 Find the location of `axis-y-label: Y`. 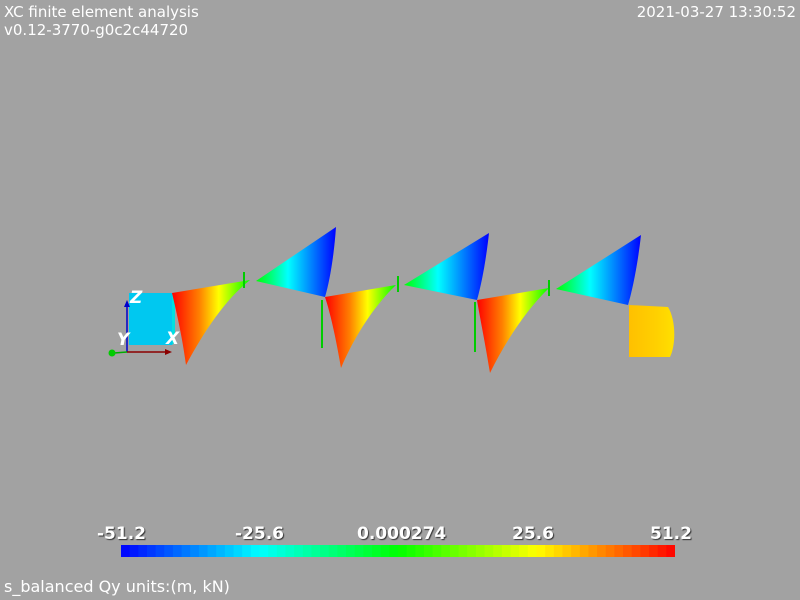

axis-y-label: Y is located at coordinates (124, 340).